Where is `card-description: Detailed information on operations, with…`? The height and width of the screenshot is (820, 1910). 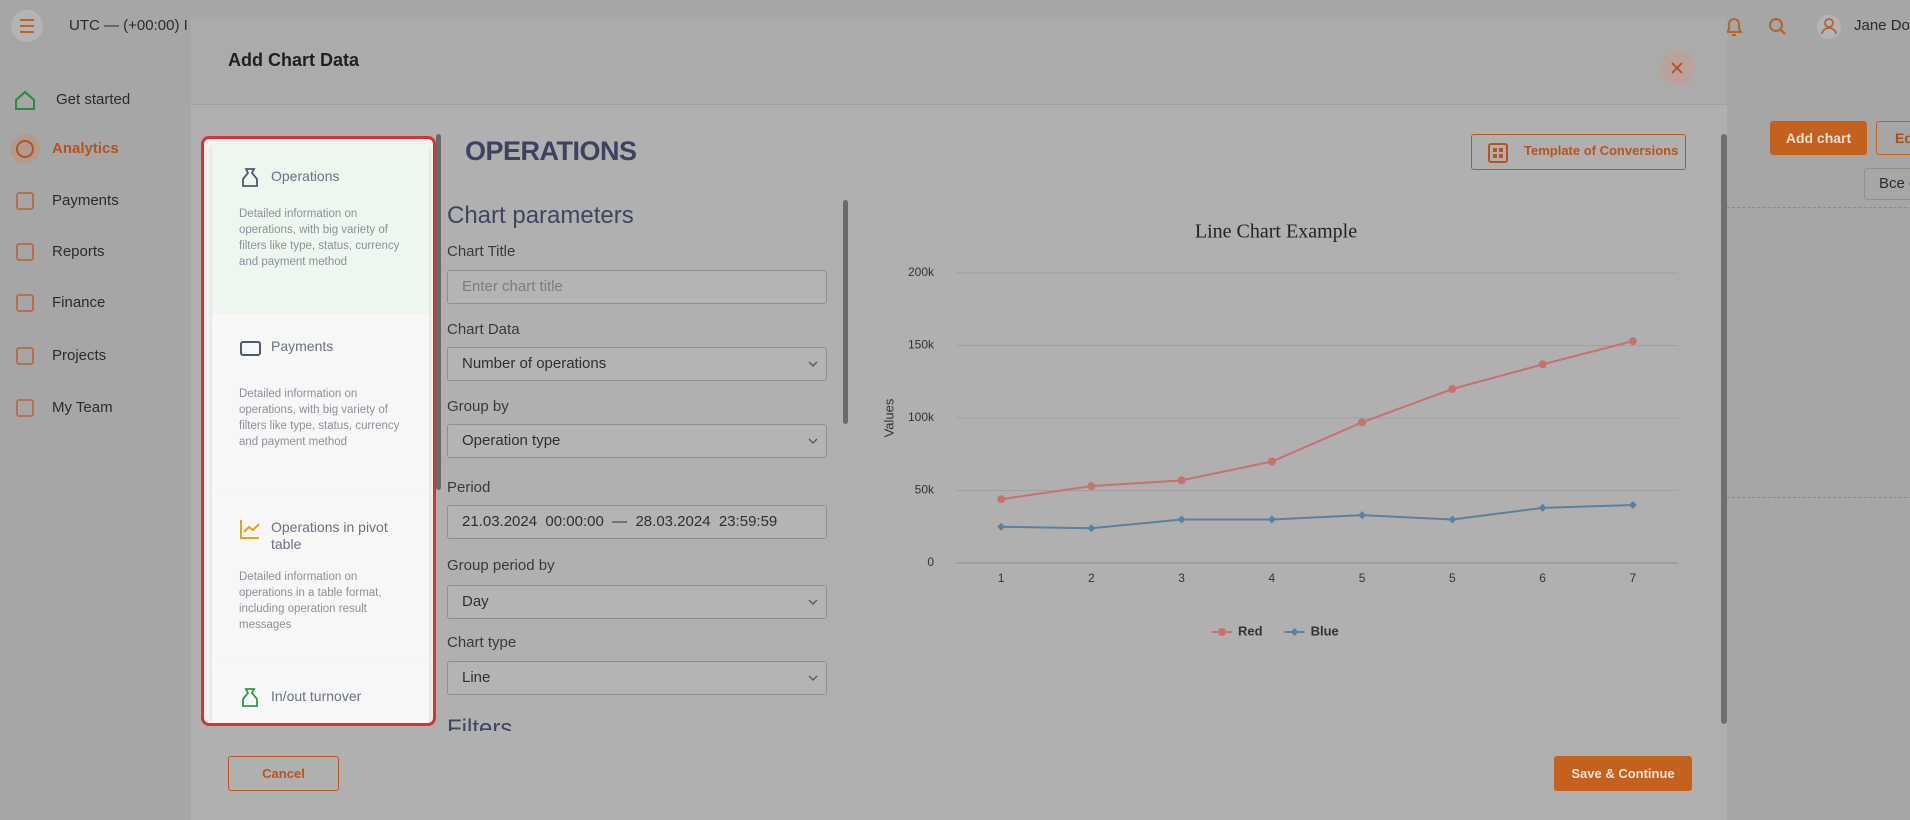 card-description: Detailed information on operations, with… is located at coordinates (319, 238).